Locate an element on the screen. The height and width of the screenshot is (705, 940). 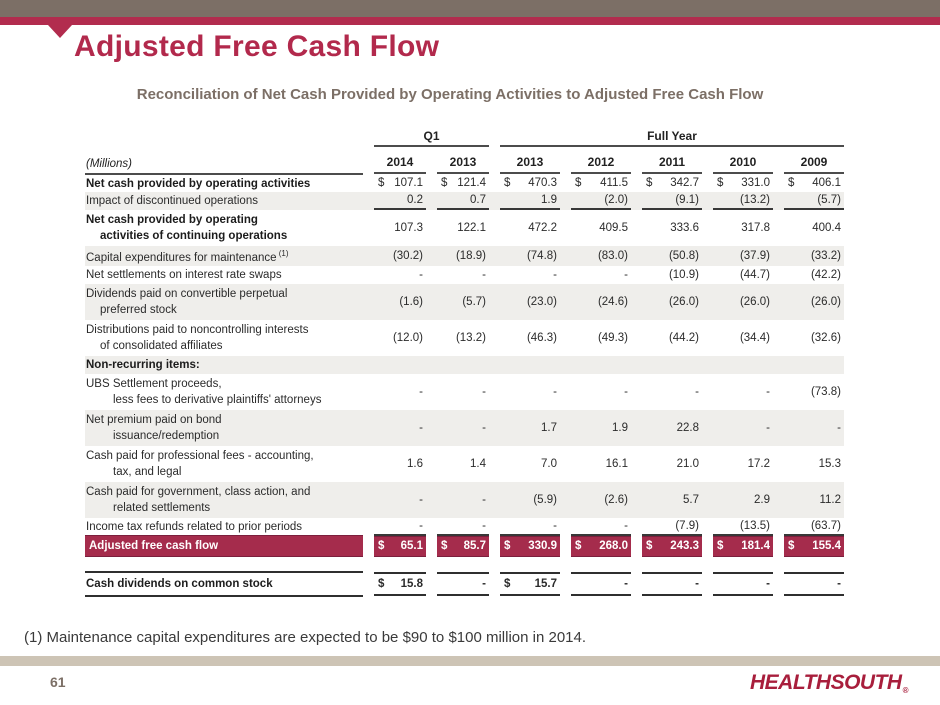
top-crimson-bar is located at coordinates (470, 21).